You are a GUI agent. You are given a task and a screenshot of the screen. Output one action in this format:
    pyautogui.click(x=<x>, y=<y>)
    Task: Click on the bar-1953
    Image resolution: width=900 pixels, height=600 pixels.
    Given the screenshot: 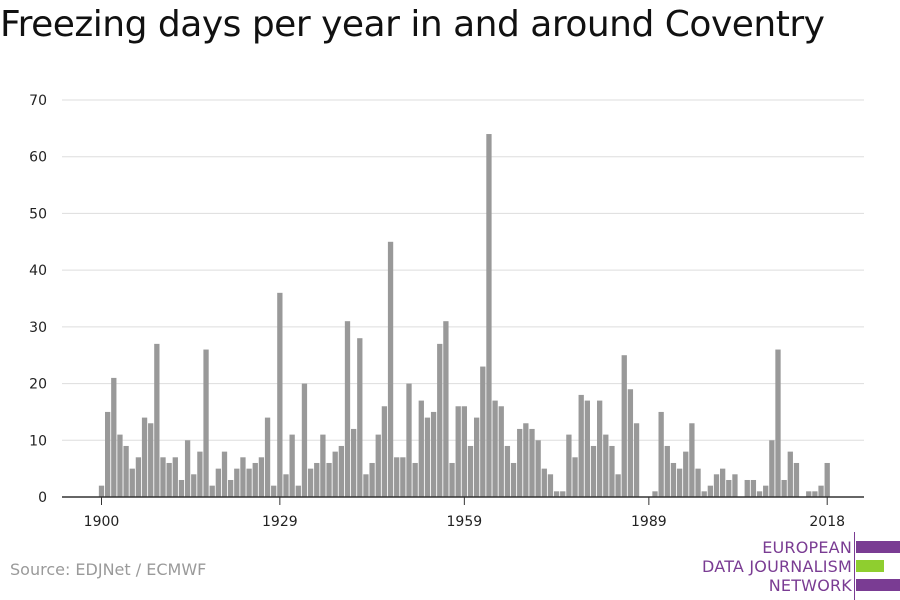 What is the action you would take?
    pyautogui.click(x=427, y=457)
    